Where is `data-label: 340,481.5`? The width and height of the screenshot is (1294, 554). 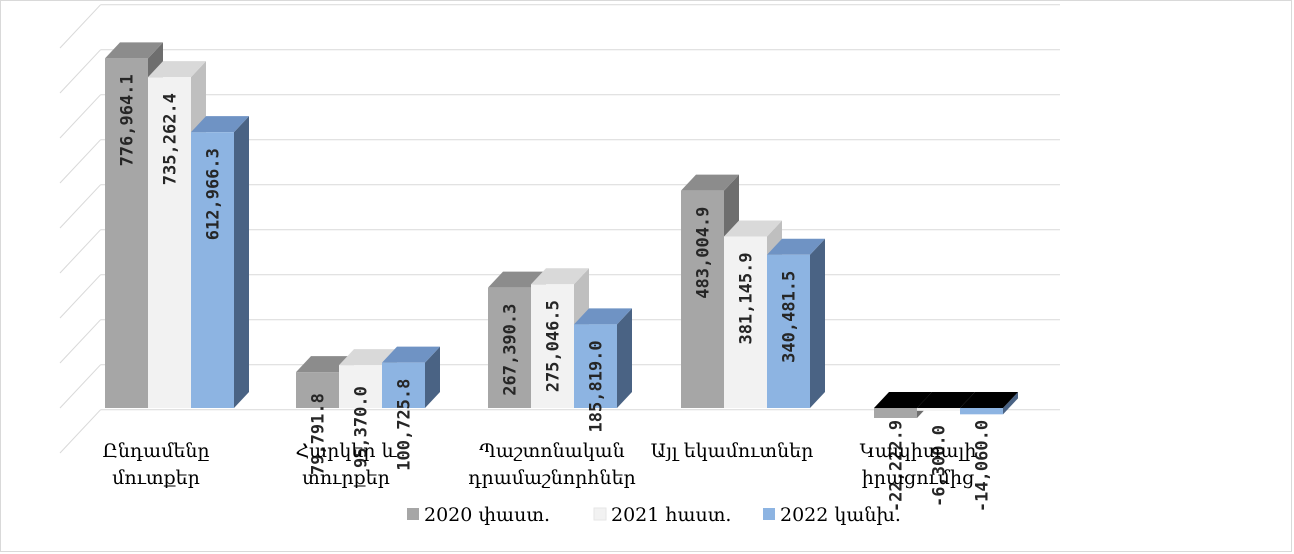 data-label: 340,481.5 is located at coordinates (790, 317).